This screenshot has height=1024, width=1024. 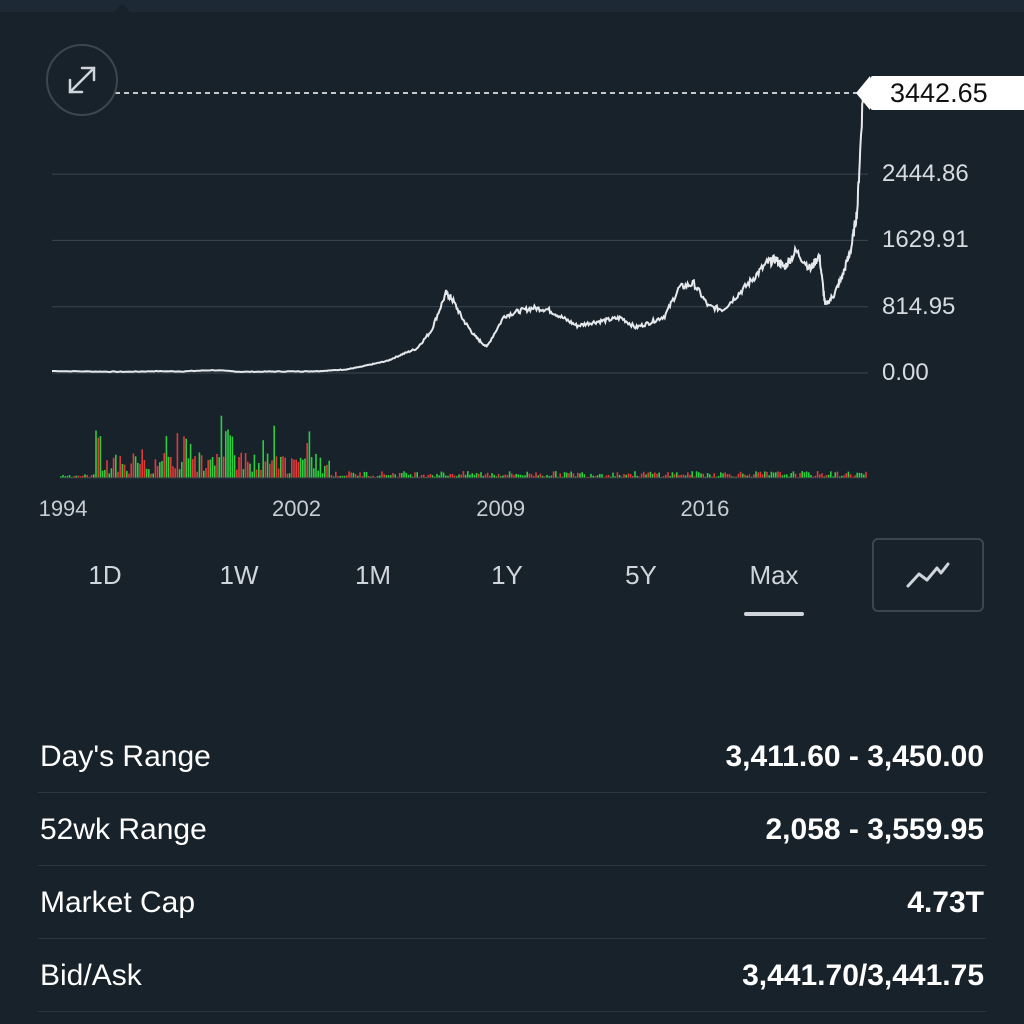 I want to click on stat-row-52wk-range: 52wk Range 2,058 - 3,559.95, so click(x=512, y=829).